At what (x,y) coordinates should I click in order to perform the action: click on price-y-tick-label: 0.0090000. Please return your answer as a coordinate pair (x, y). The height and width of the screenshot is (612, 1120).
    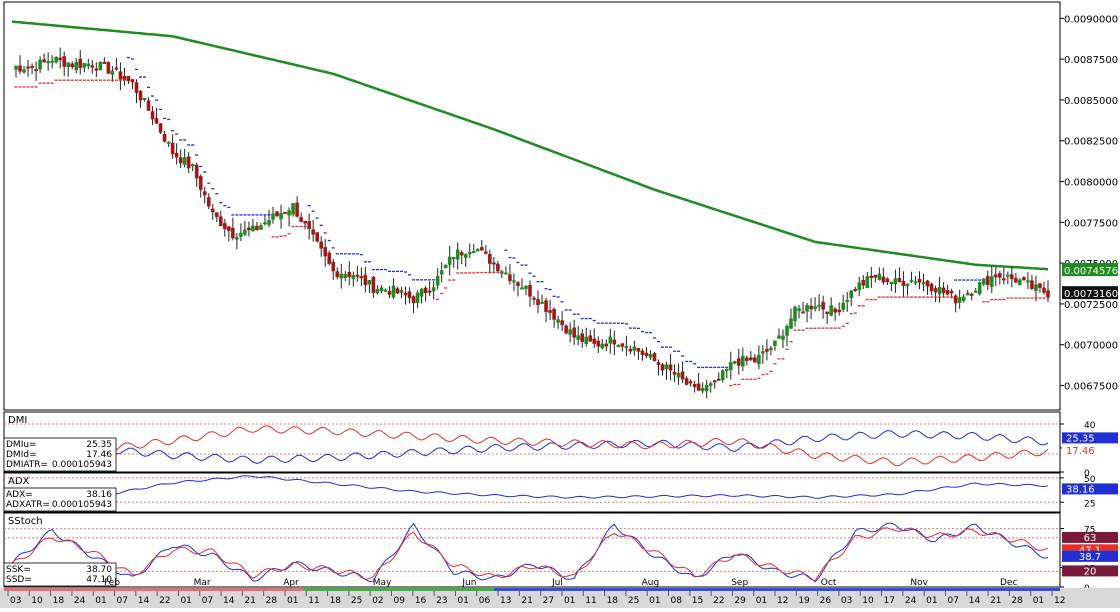
    Looking at the image, I should click on (1091, 19).